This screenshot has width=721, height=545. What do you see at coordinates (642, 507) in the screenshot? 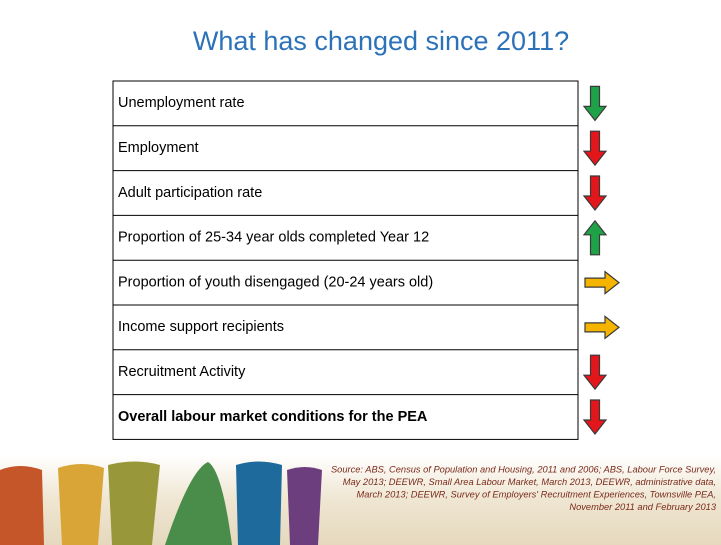
I see `source-line: November 2011 and February 2013` at bounding box center [642, 507].